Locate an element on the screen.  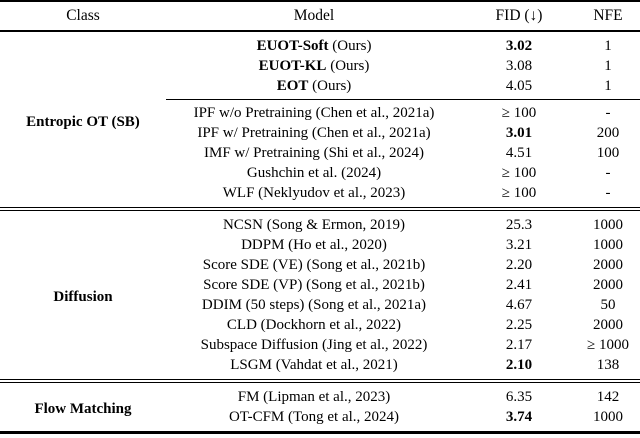
table-row: CLD (Dockhorn et al., 2022) 2.25 2000 is located at coordinates (320, 325).